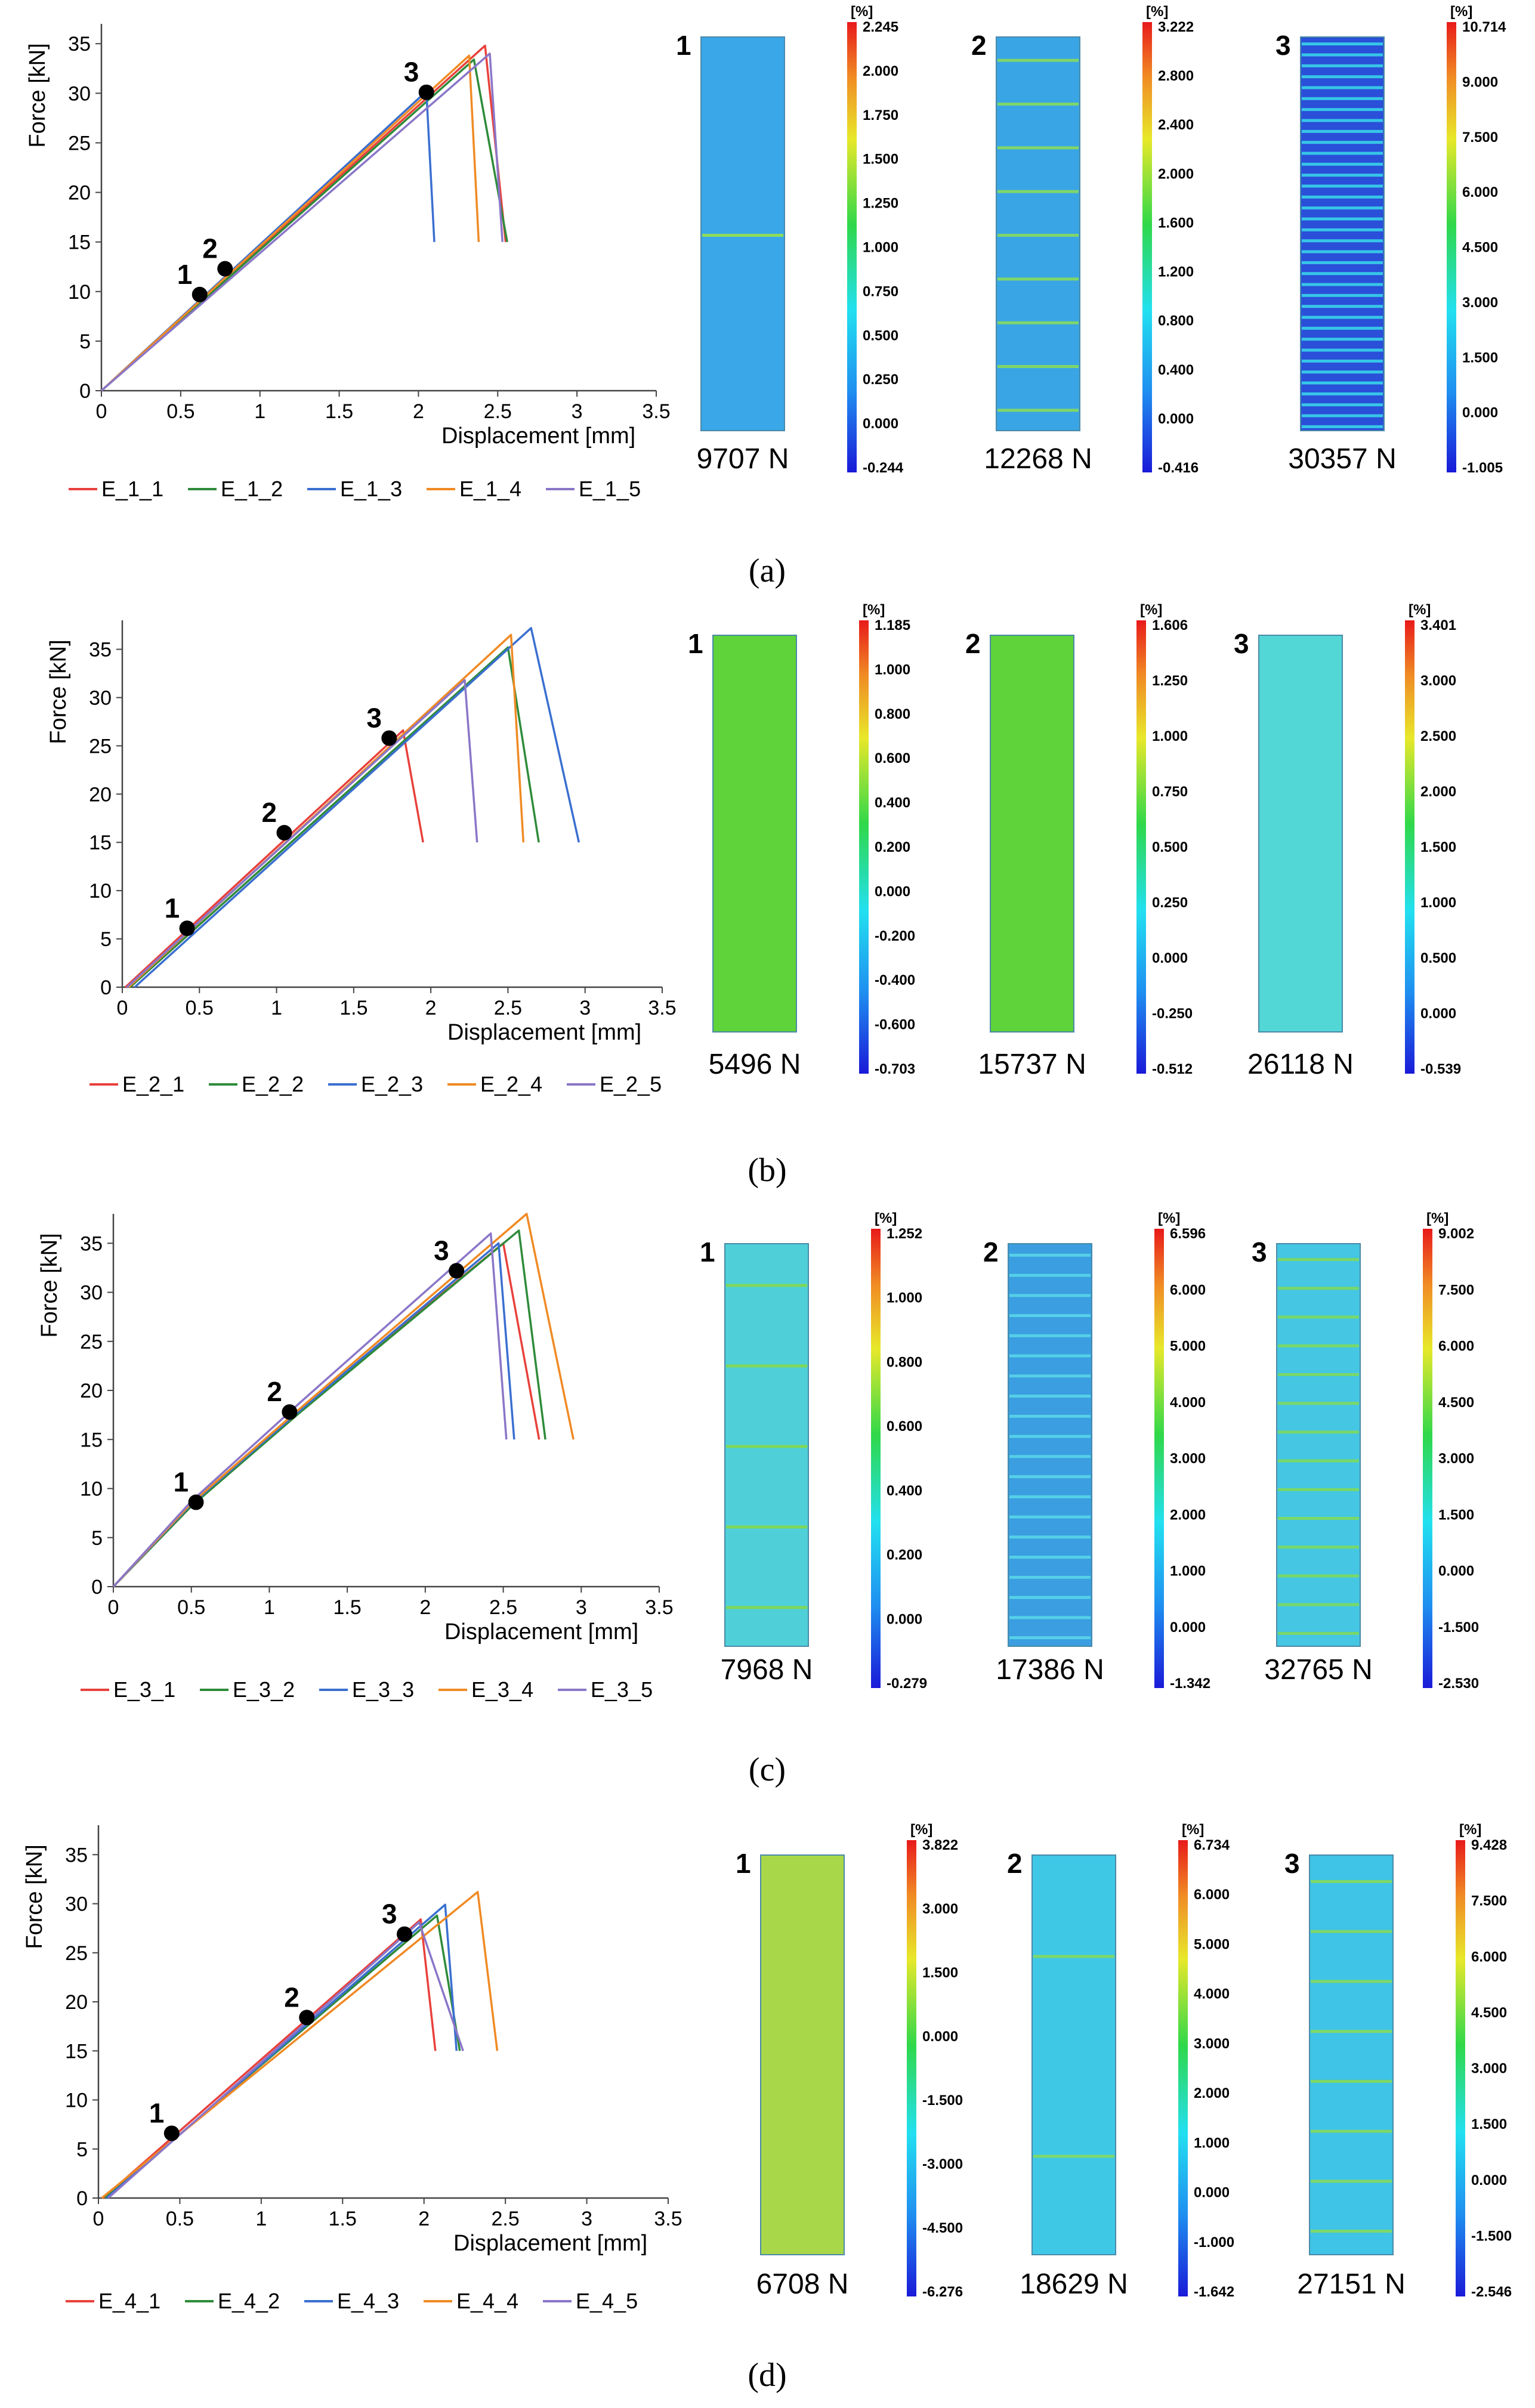  What do you see at coordinates (180, 411) in the screenshot?
I see `x-tick-label: 0.5` at bounding box center [180, 411].